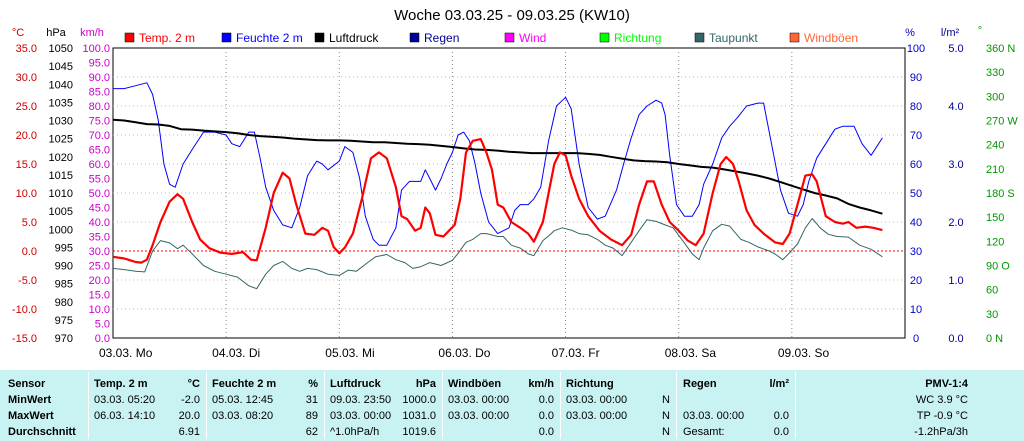 The height and width of the screenshot is (441, 1024). I want to click on wind-tick-label: 45.0, so click(99, 209).